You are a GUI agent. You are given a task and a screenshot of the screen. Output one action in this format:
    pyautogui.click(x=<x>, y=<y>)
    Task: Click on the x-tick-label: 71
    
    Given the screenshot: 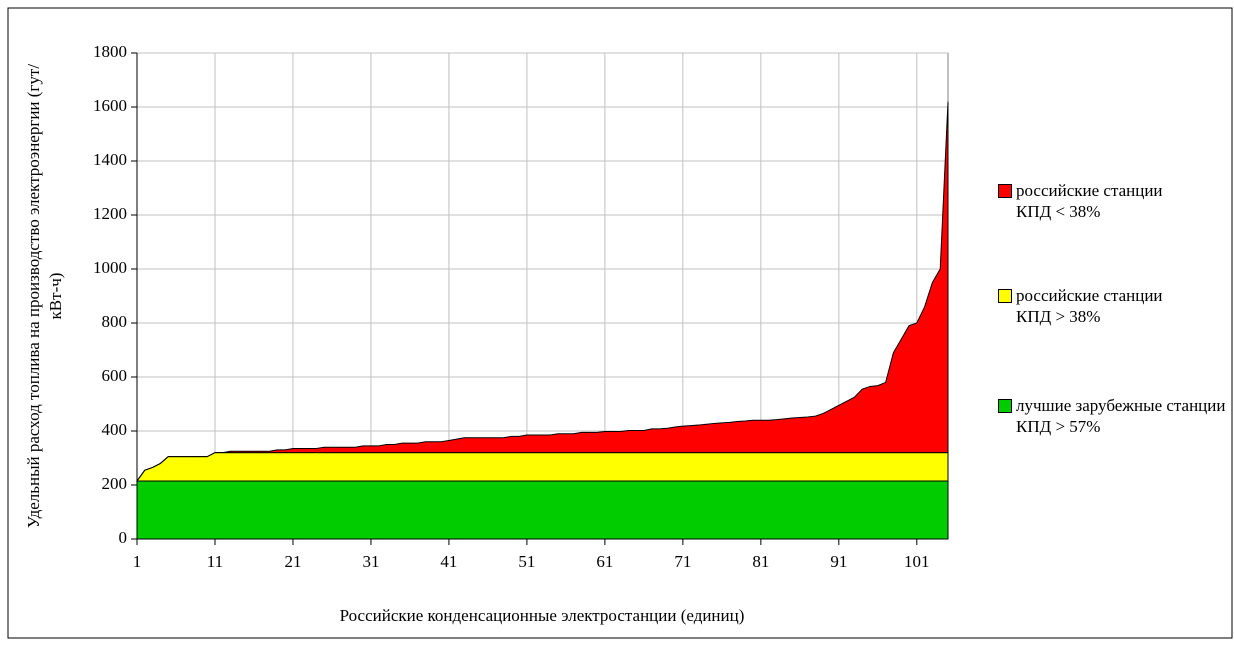 What is the action you would take?
    pyautogui.click(x=682, y=561)
    